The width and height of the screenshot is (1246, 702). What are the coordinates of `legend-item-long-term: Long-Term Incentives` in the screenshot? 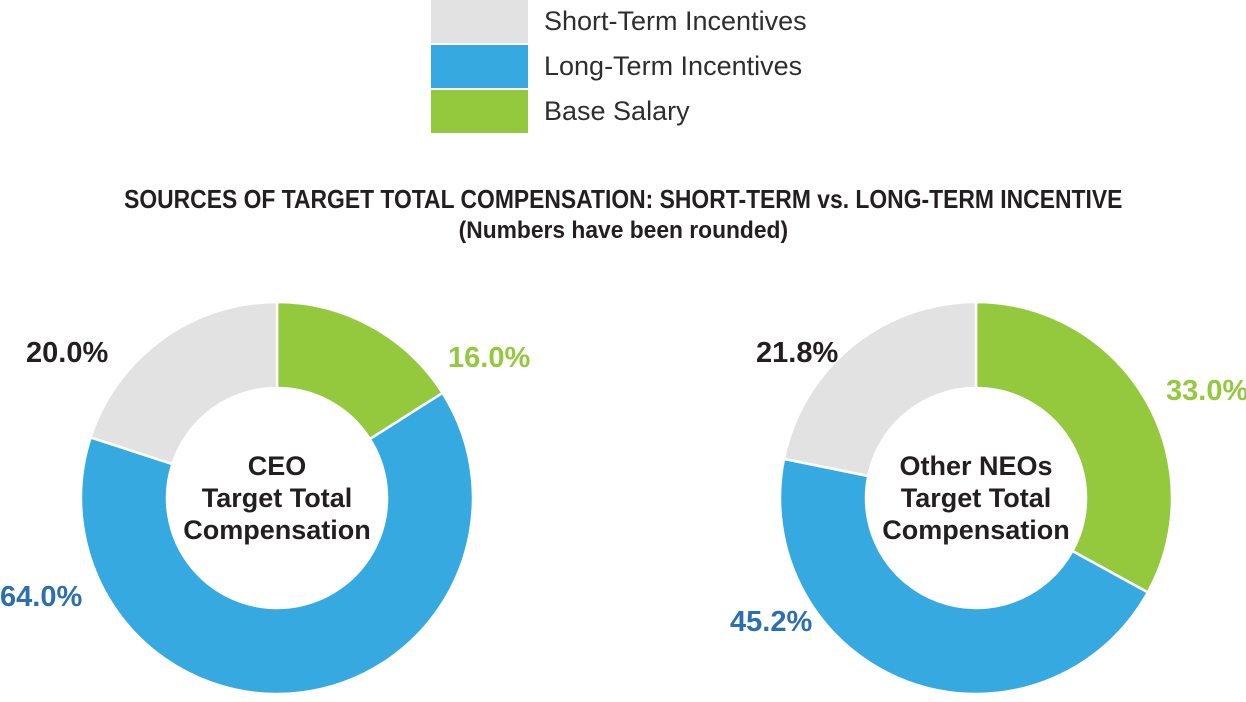 It's located at (619, 66).